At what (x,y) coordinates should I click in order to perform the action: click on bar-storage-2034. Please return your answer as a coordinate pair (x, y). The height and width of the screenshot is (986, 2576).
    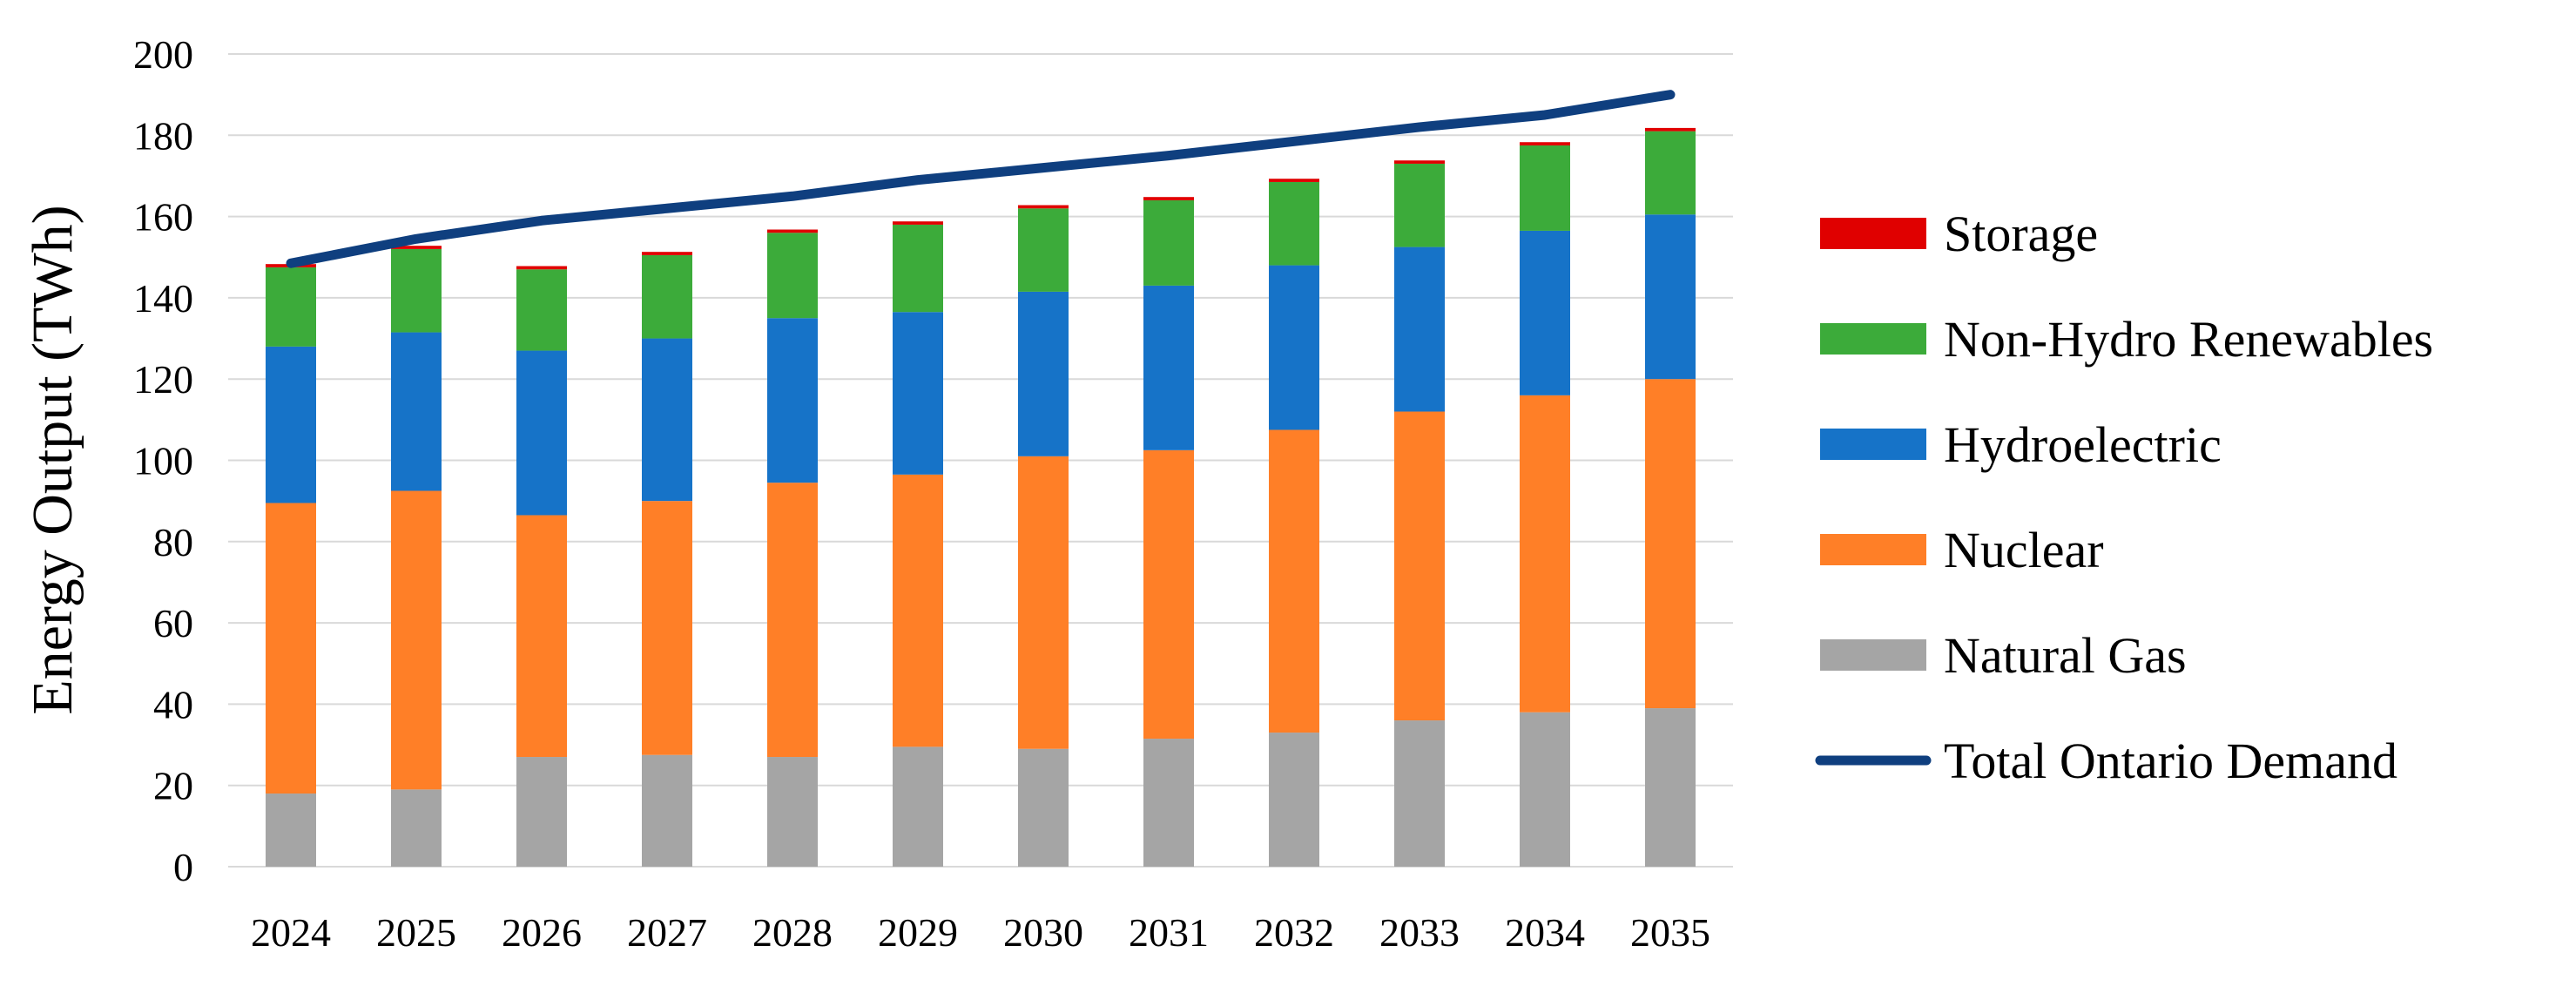
    Looking at the image, I should click on (1545, 143).